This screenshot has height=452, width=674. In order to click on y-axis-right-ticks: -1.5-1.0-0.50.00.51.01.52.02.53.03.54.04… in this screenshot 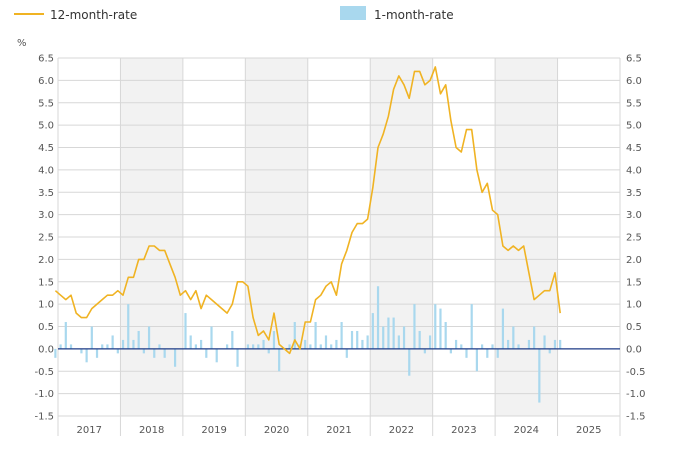, I will do `click(636, 238)`.